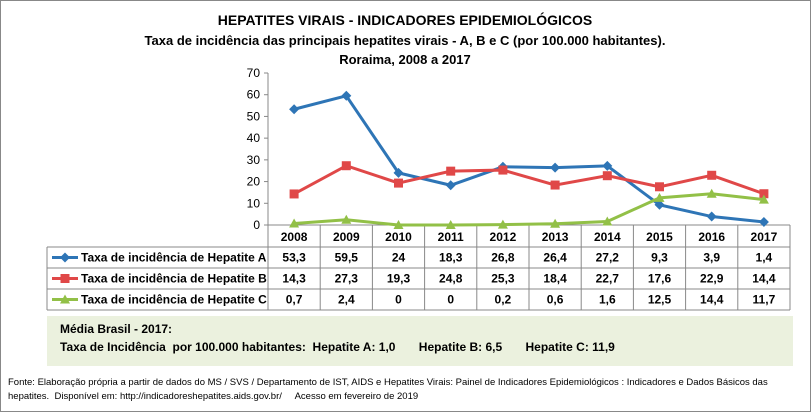 This screenshot has height=412, width=811. I want to click on y-tick-label: 30, so click(254, 160).